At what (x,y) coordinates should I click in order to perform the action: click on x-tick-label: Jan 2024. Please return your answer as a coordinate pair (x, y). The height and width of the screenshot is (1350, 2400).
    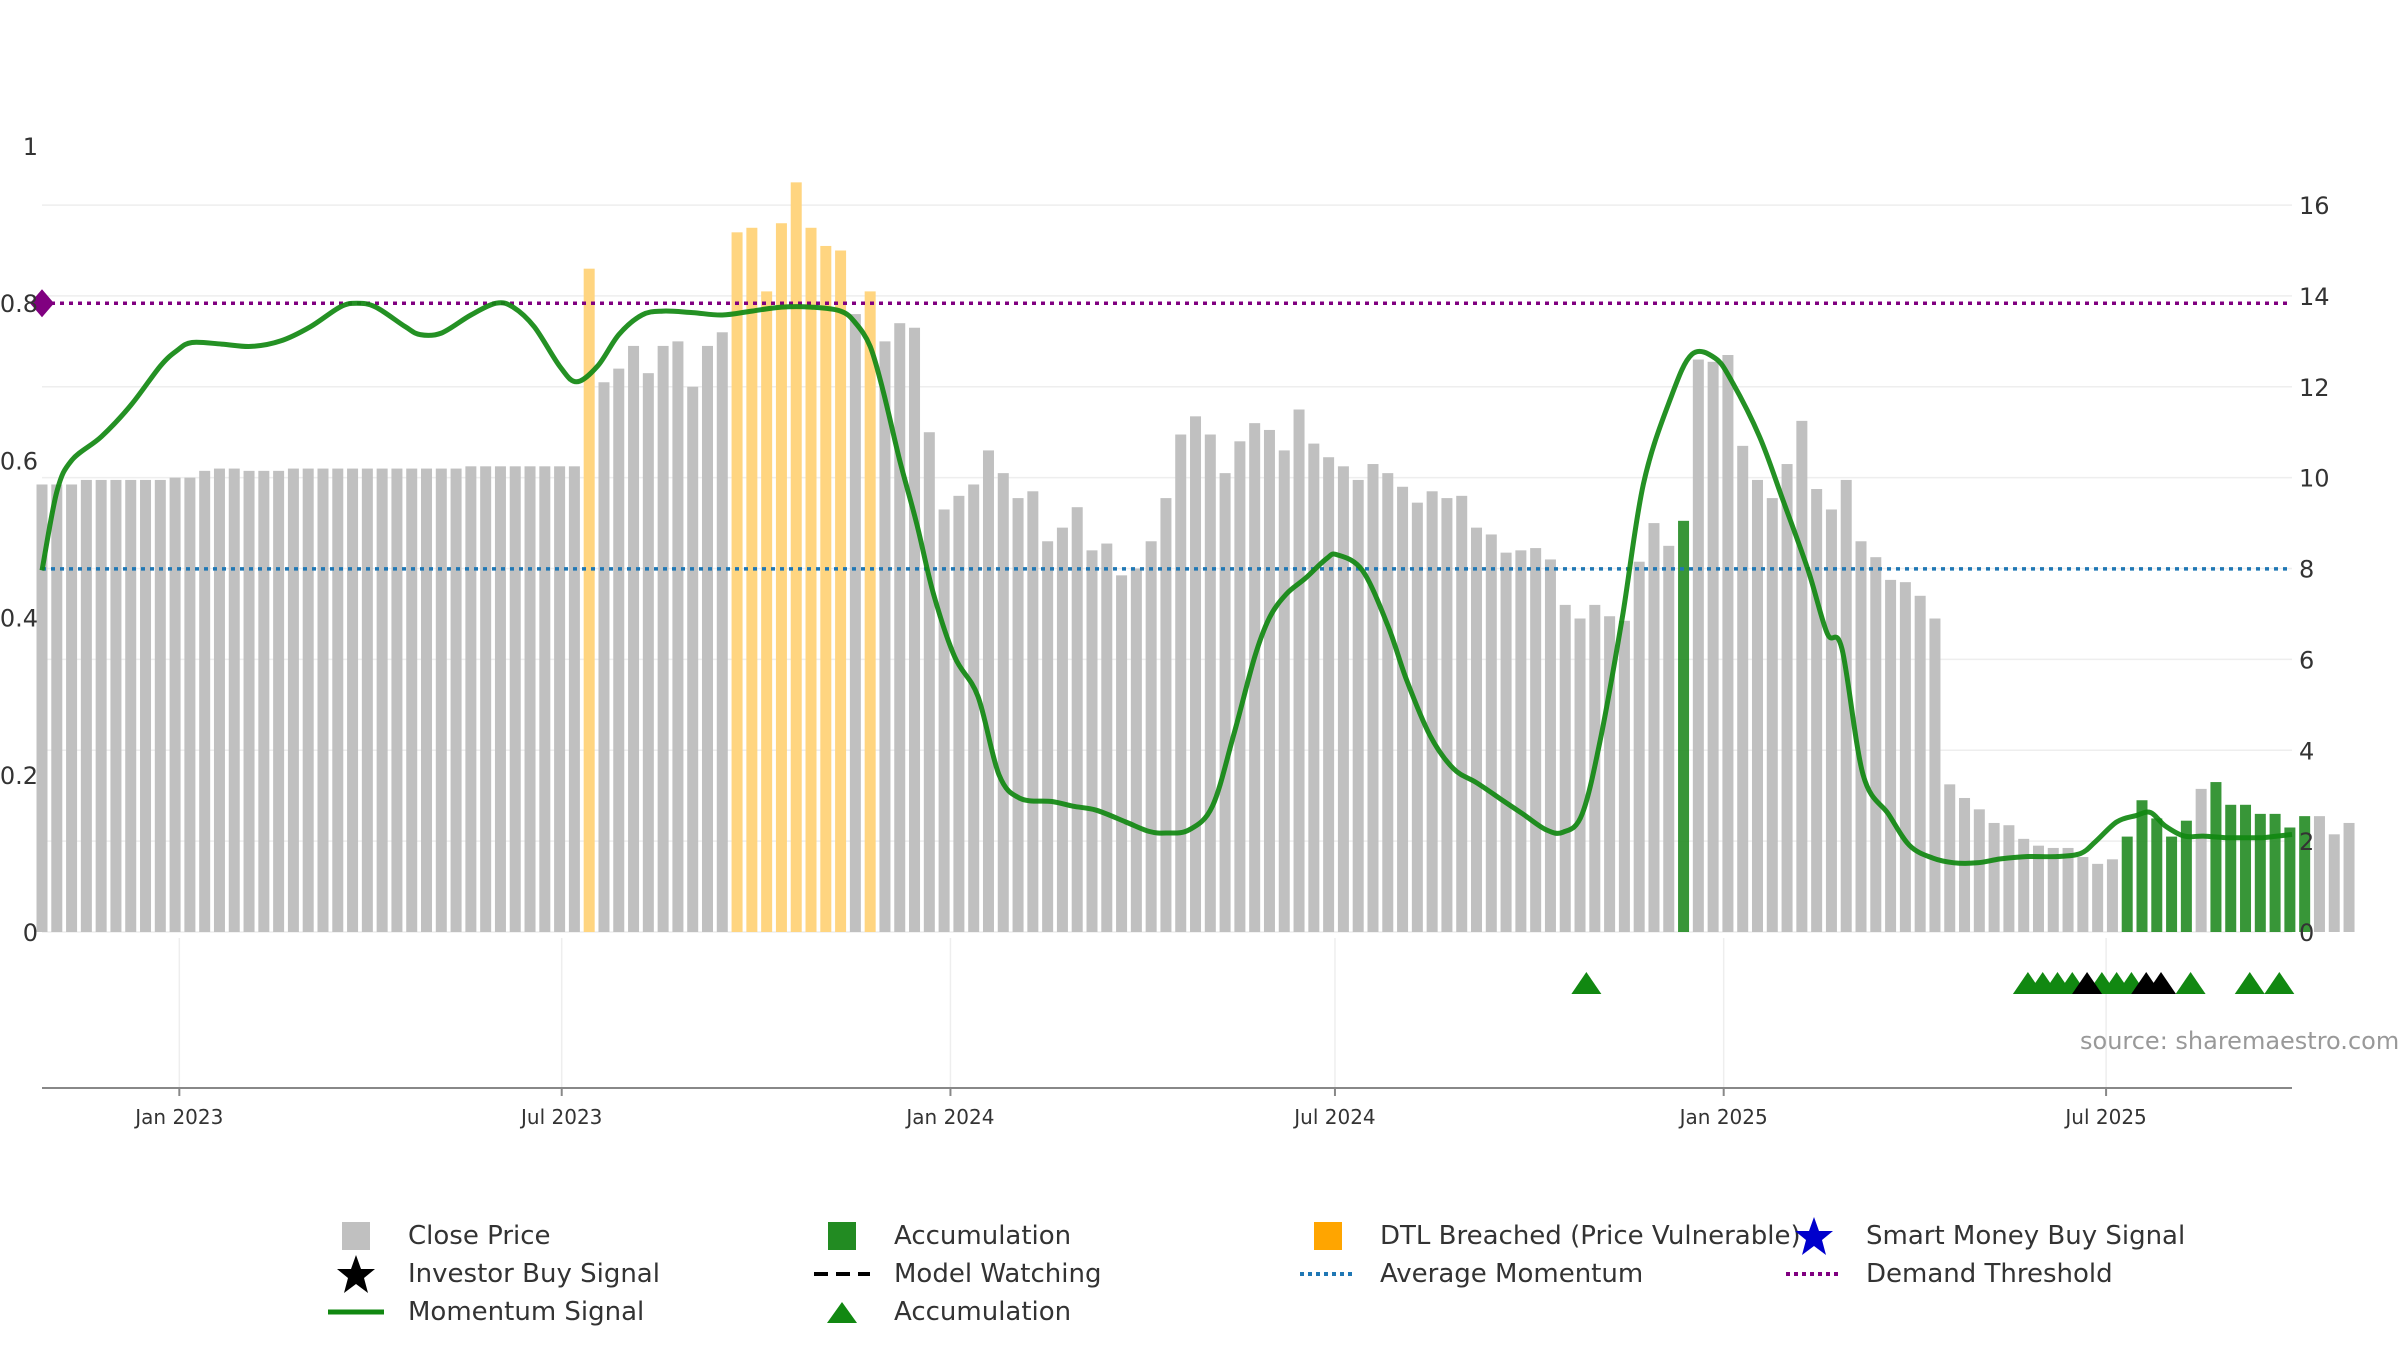
    Looking at the image, I should click on (949, 1117).